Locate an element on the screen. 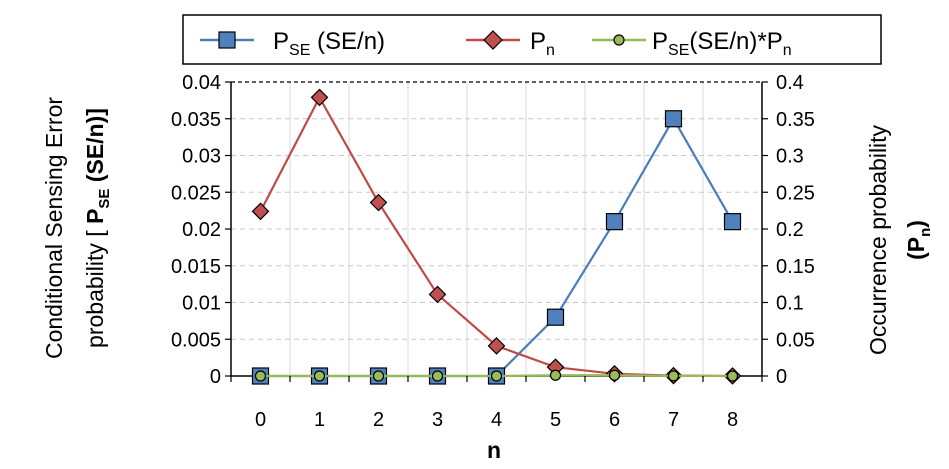  right-axis-title-line2: (Pn) is located at coordinates (918, 240).